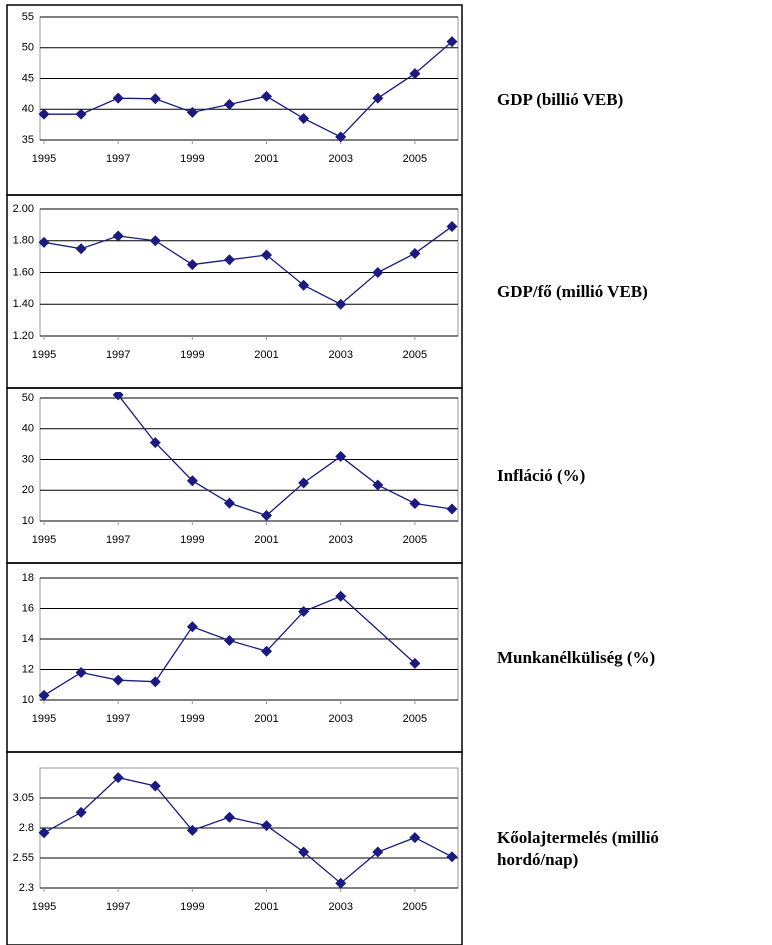 This screenshot has width=772, height=945. What do you see at coordinates (26, 828) in the screenshot?
I see `y-tick-label: 2.8` at bounding box center [26, 828].